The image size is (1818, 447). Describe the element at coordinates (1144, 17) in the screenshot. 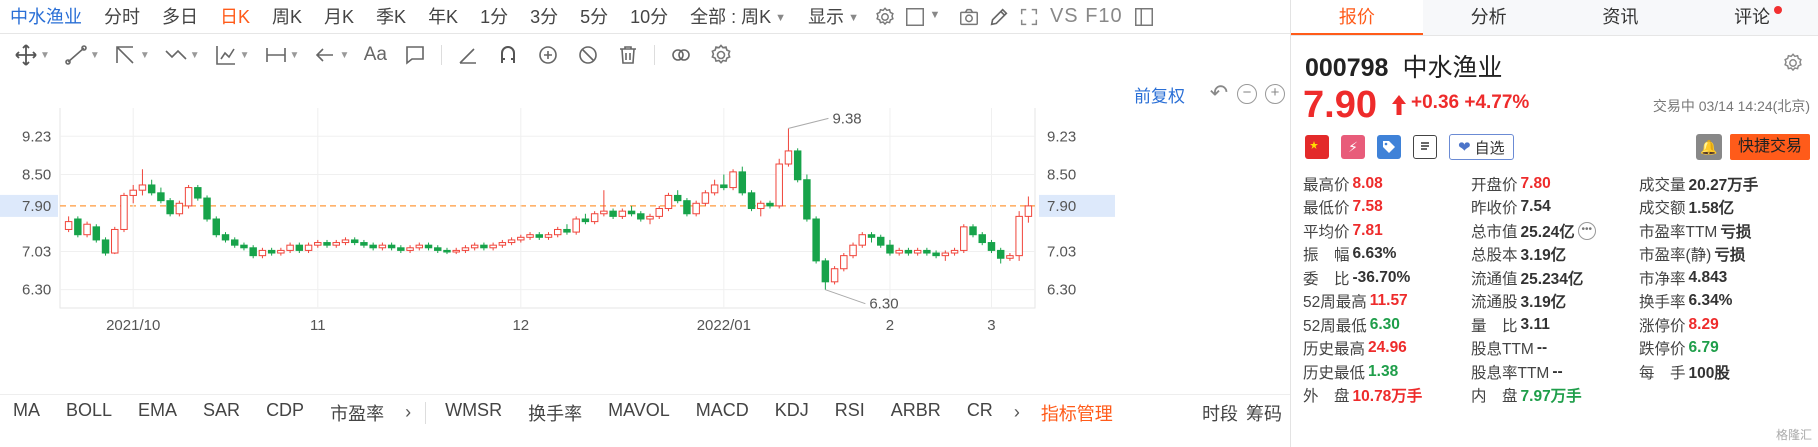

I see `sidebar-toggle-icon` at that location.